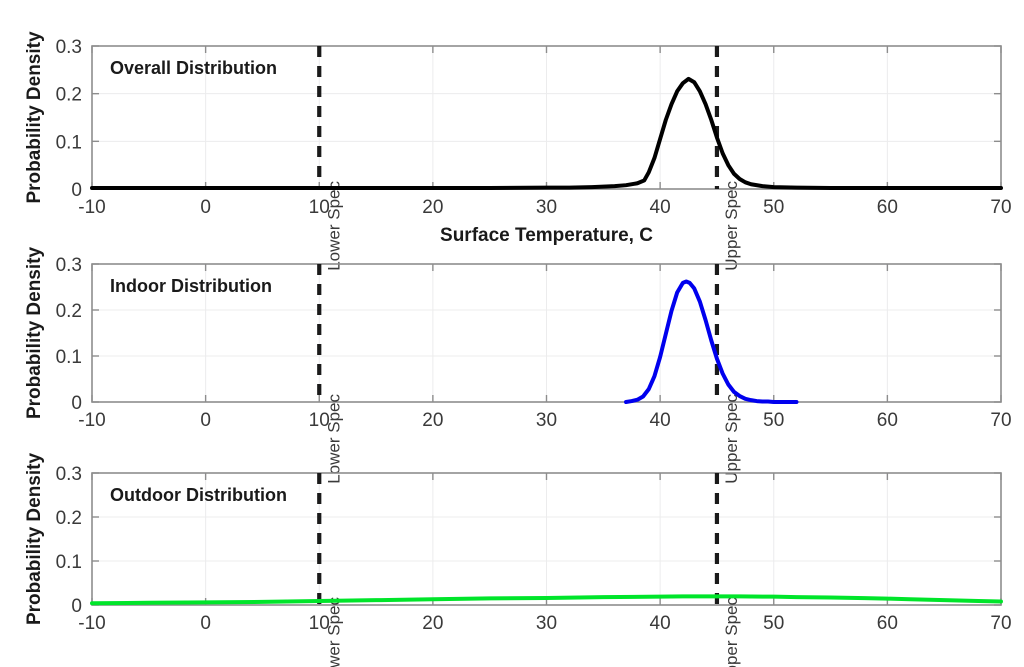 The height and width of the screenshot is (667, 1024). Describe the element at coordinates (191, 286) in the screenshot. I see `panel-title: Indoor Distribution` at that location.